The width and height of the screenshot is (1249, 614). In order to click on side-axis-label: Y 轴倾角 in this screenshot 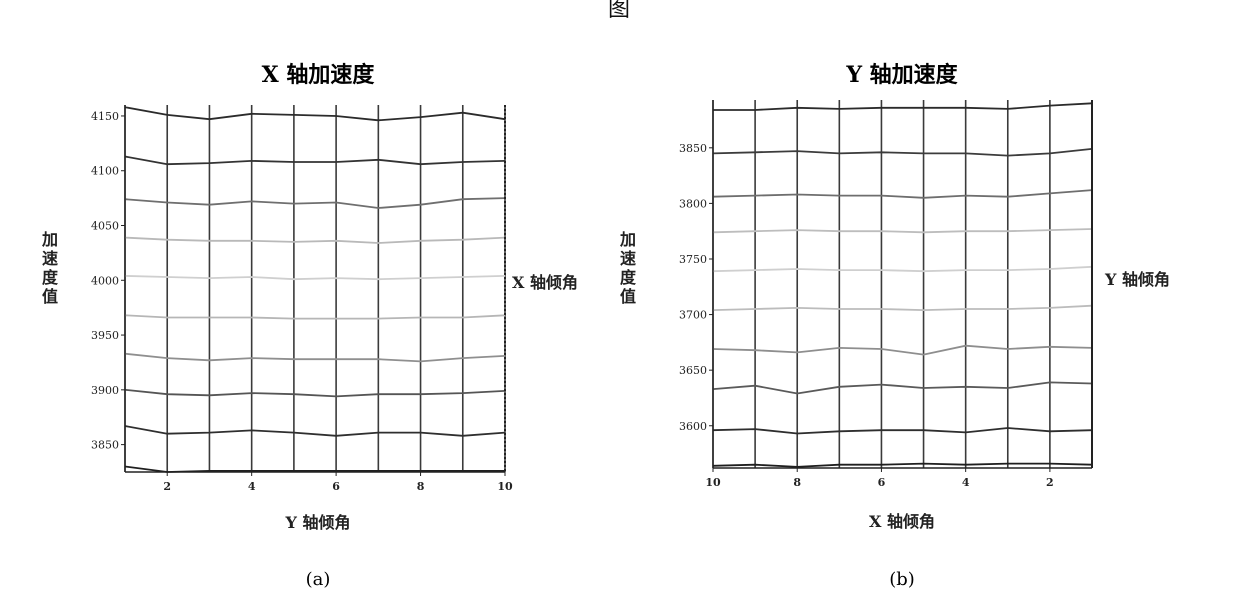, I will do `click(1137, 279)`.